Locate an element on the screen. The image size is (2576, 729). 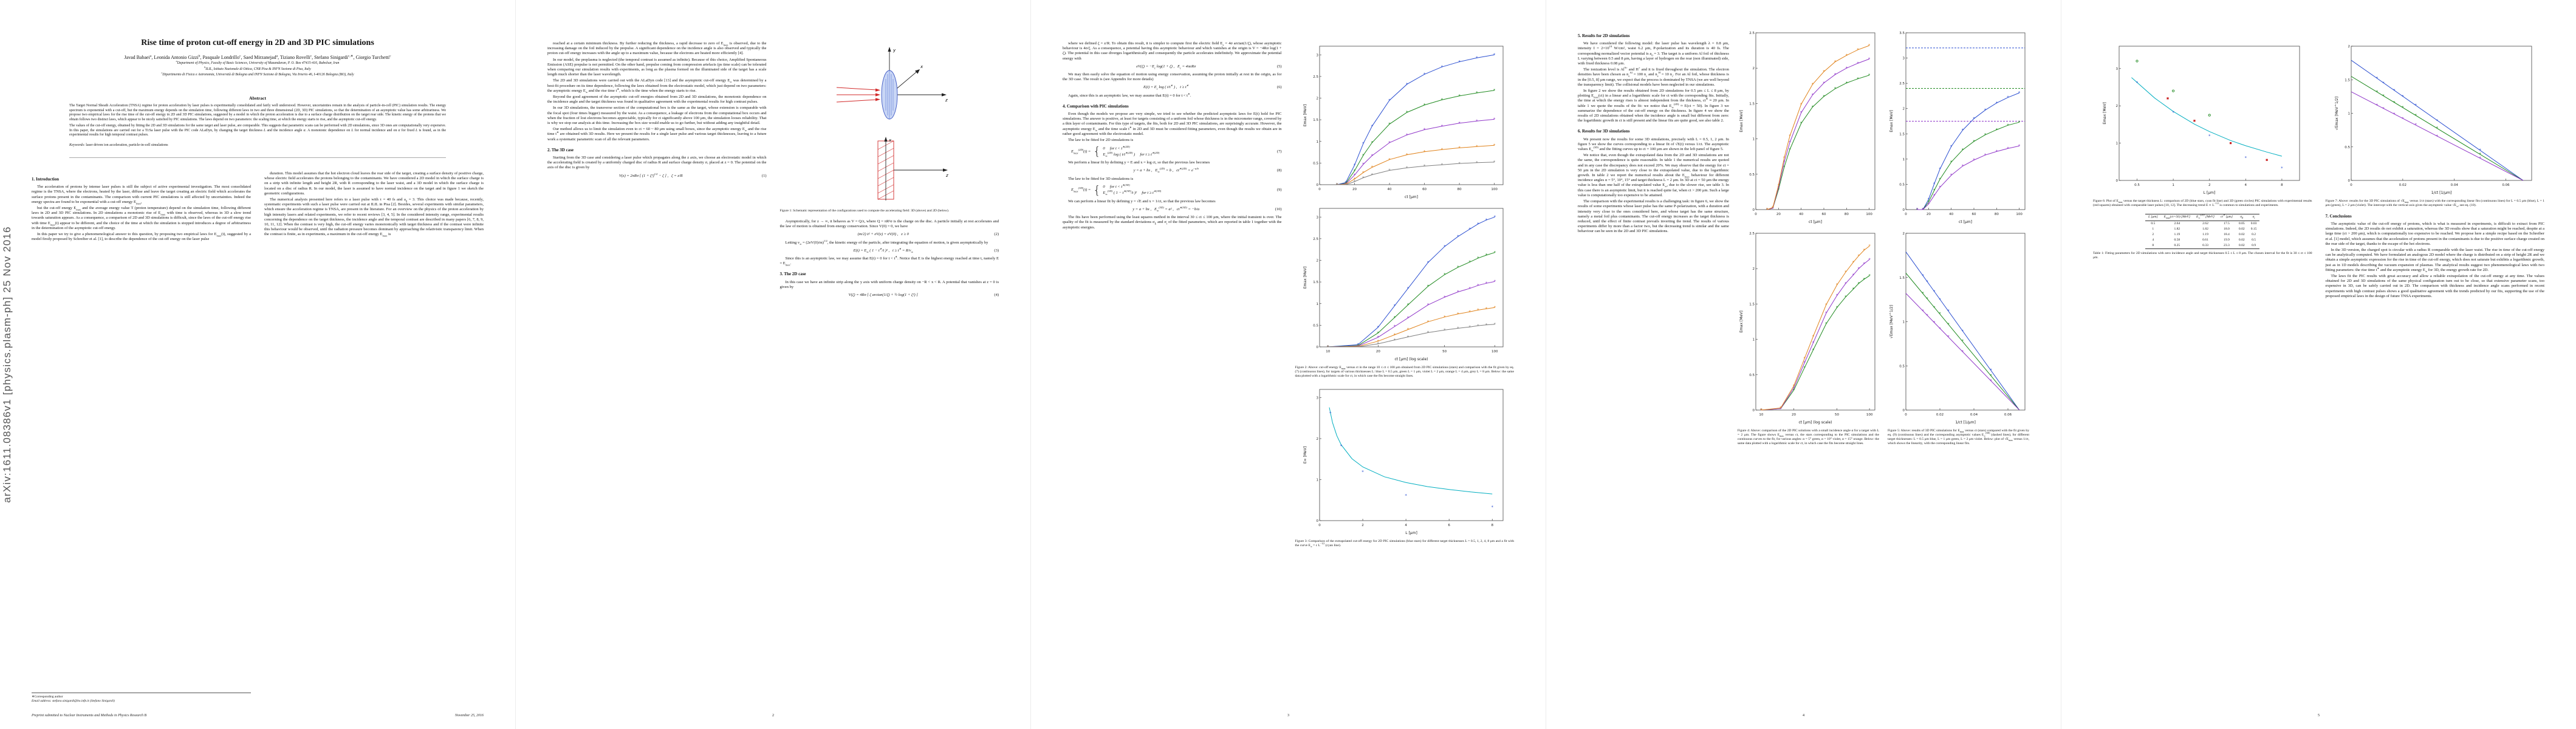
svg-text: 0.02 is located at coordinates (2402, 185).